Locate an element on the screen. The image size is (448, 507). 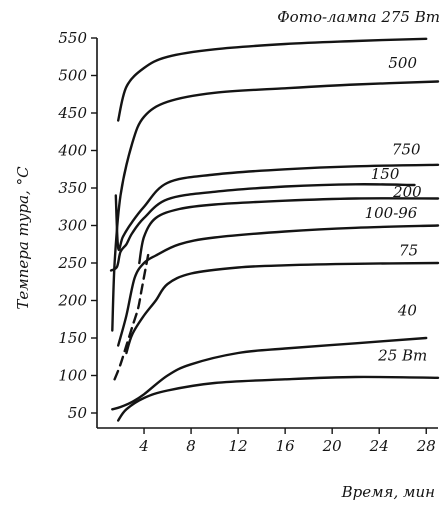
y-tick-label-250: 250 is located at coordinates (72, 263).